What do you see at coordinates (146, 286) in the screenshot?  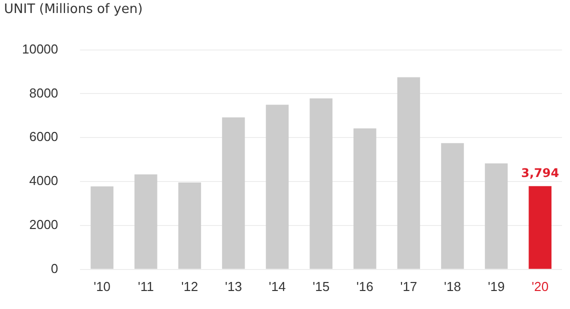 I see `x-tick-label: '11` at bounding box center [146, 286].